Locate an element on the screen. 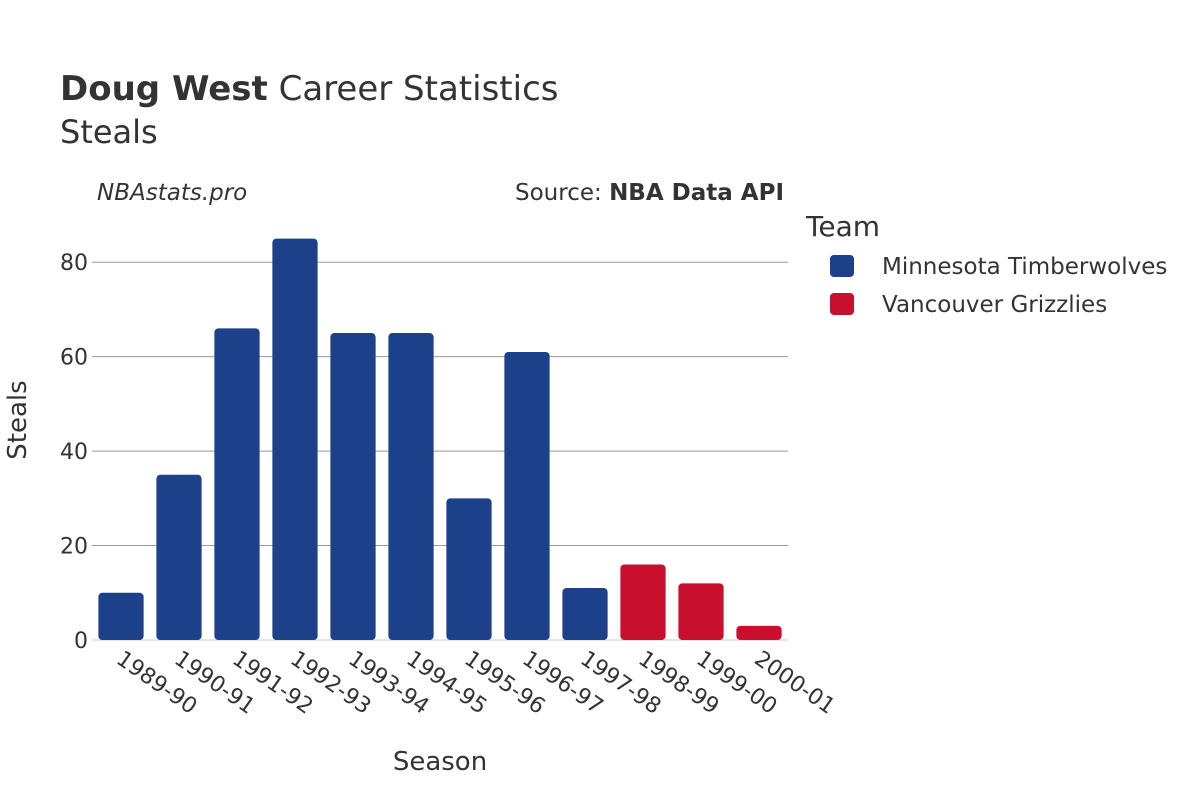 The image size is (1200, 804). chart-title-rest: Career Statistics is located at coordinates (413, 89).